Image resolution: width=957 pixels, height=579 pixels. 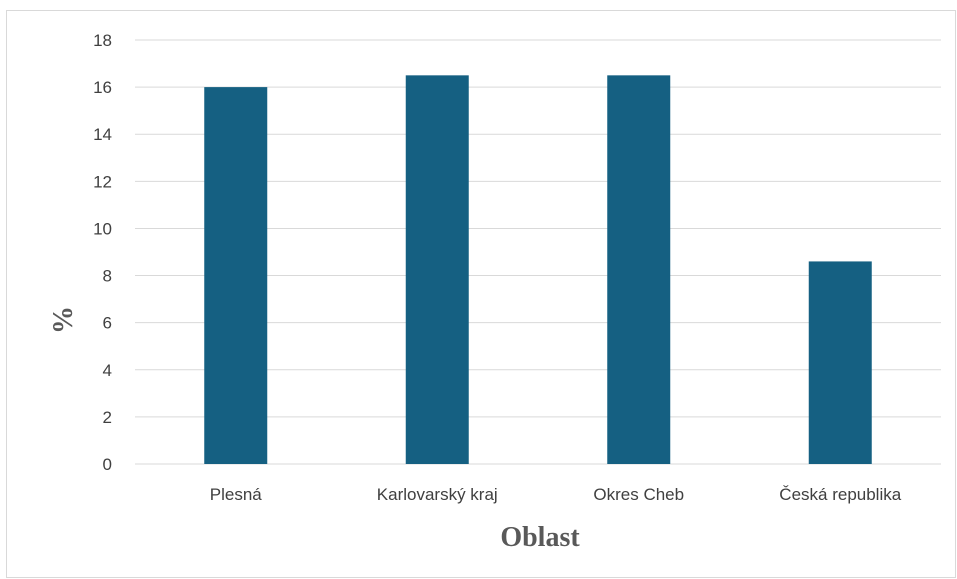 What do you see at coordinates (102, 181) in the screenshot?
I see `y-tick-label: 12` at bounding box center [102, 181].